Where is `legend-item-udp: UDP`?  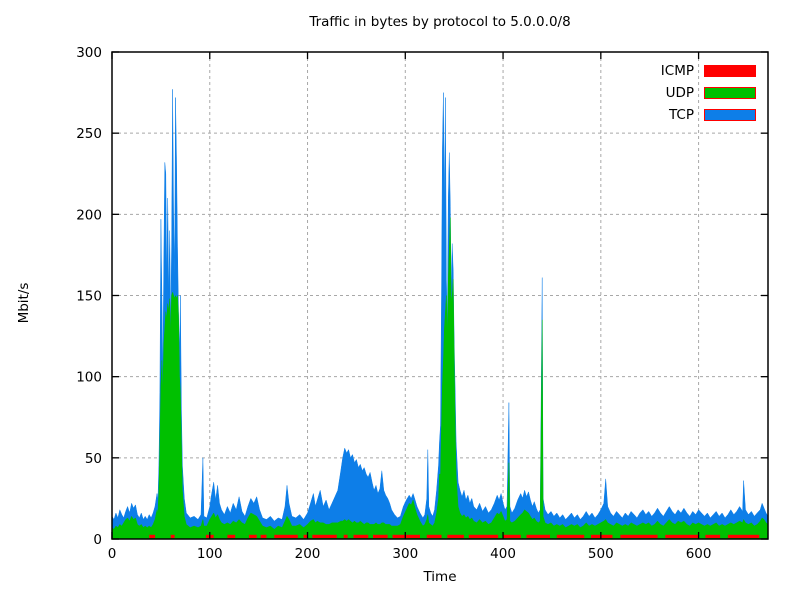
legend-item-udp: UDP is located at coordinates (648, 93).